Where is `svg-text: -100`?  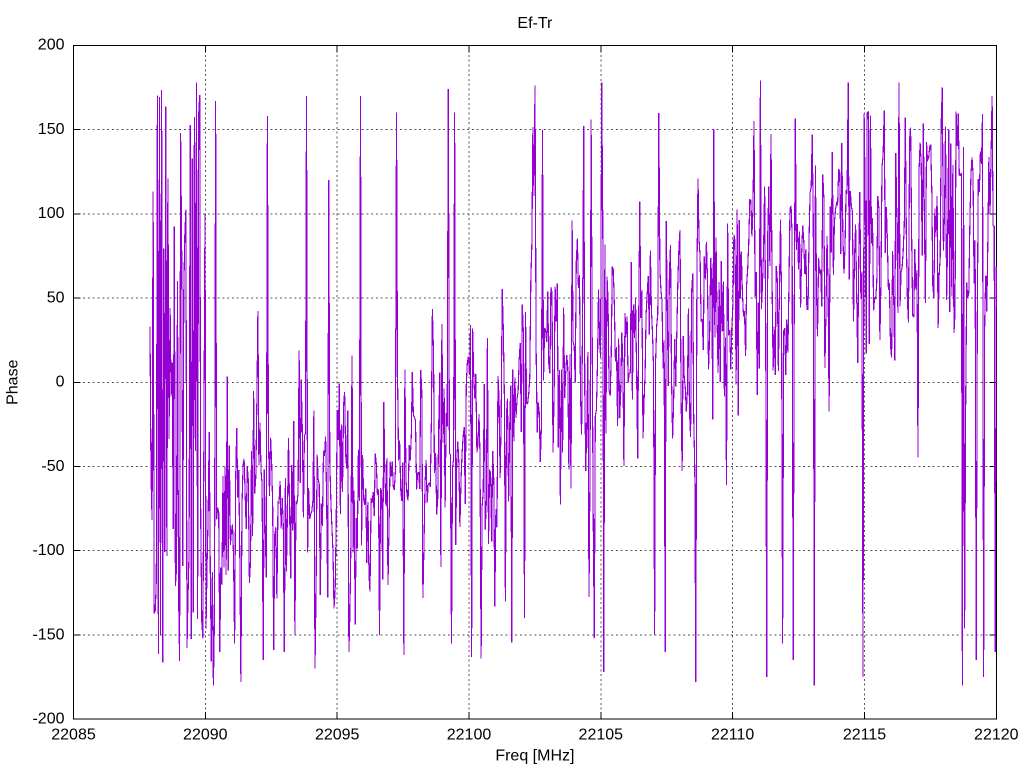
svg-text: -100 is located at coordinates (48, 550).